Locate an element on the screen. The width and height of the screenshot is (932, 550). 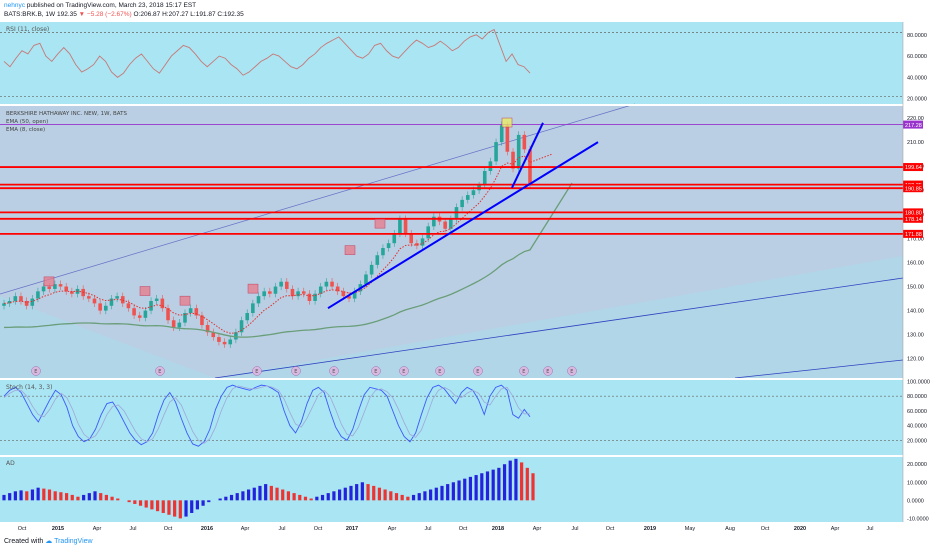
level-178-14-label: 178.14 is located at coordinates (913, 220).